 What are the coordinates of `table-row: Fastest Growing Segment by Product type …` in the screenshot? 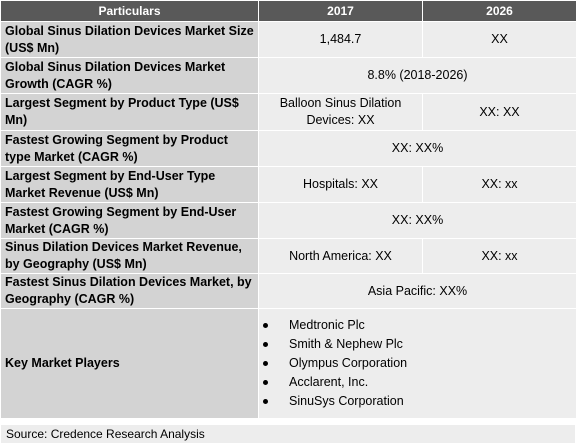 It's located at (288, 148).